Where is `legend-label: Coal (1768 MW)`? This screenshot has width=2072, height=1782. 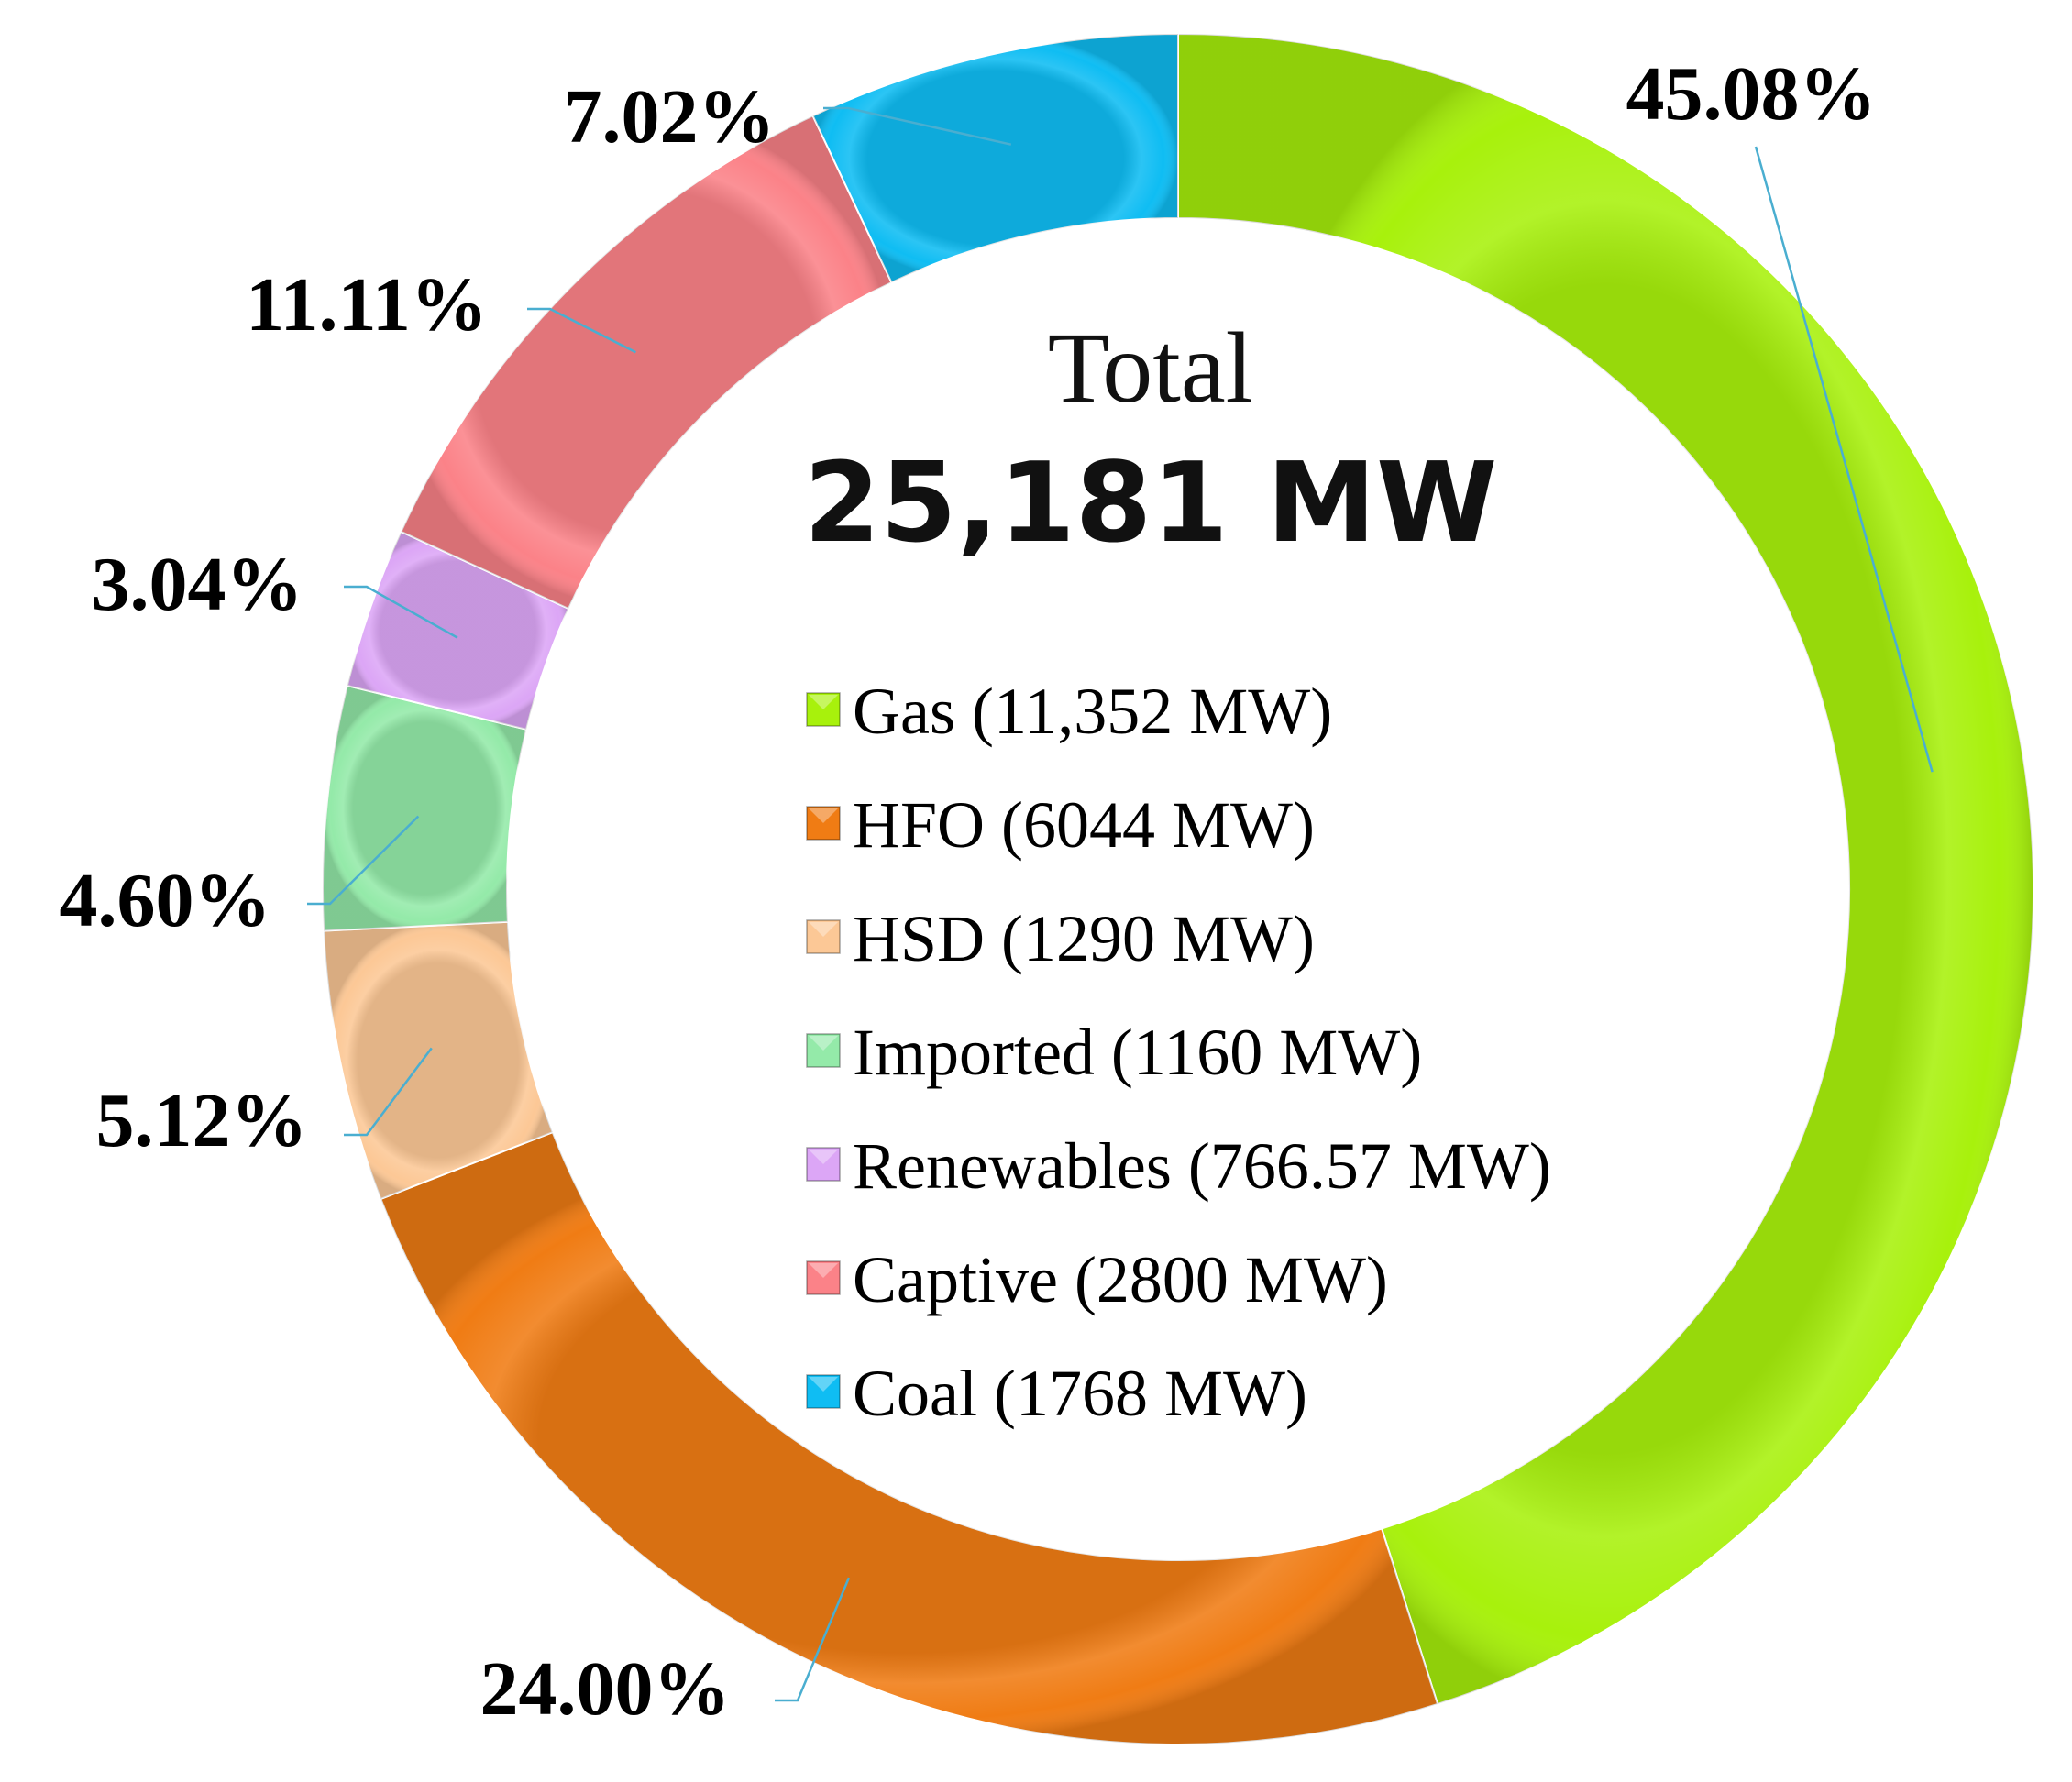 legend-label: Coal (1768 MW) is located at coordinates (1080, 1393).